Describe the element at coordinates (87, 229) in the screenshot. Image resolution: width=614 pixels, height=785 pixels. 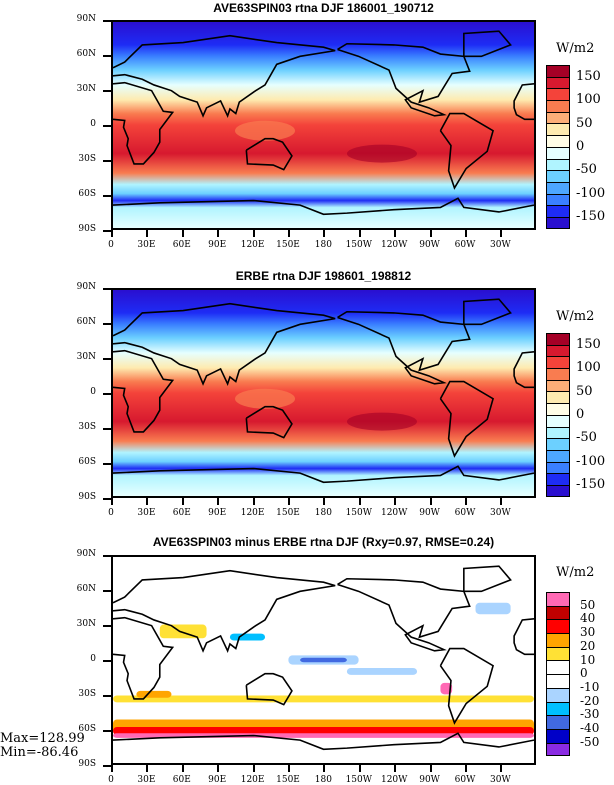
I see `lat-label: 90S` at that location.